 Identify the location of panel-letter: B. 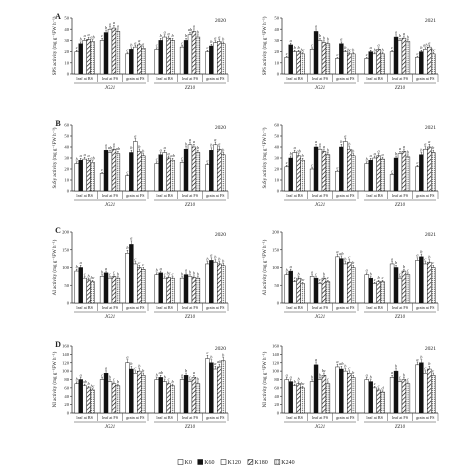
(58, 123).